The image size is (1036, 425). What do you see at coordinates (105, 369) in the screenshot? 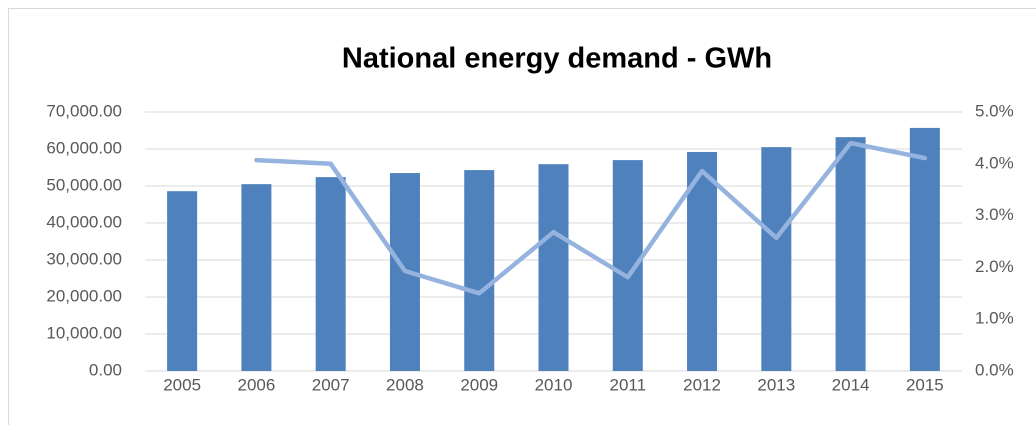
I see `y-tick-label: 0.00` at bounding box center [105, 369].